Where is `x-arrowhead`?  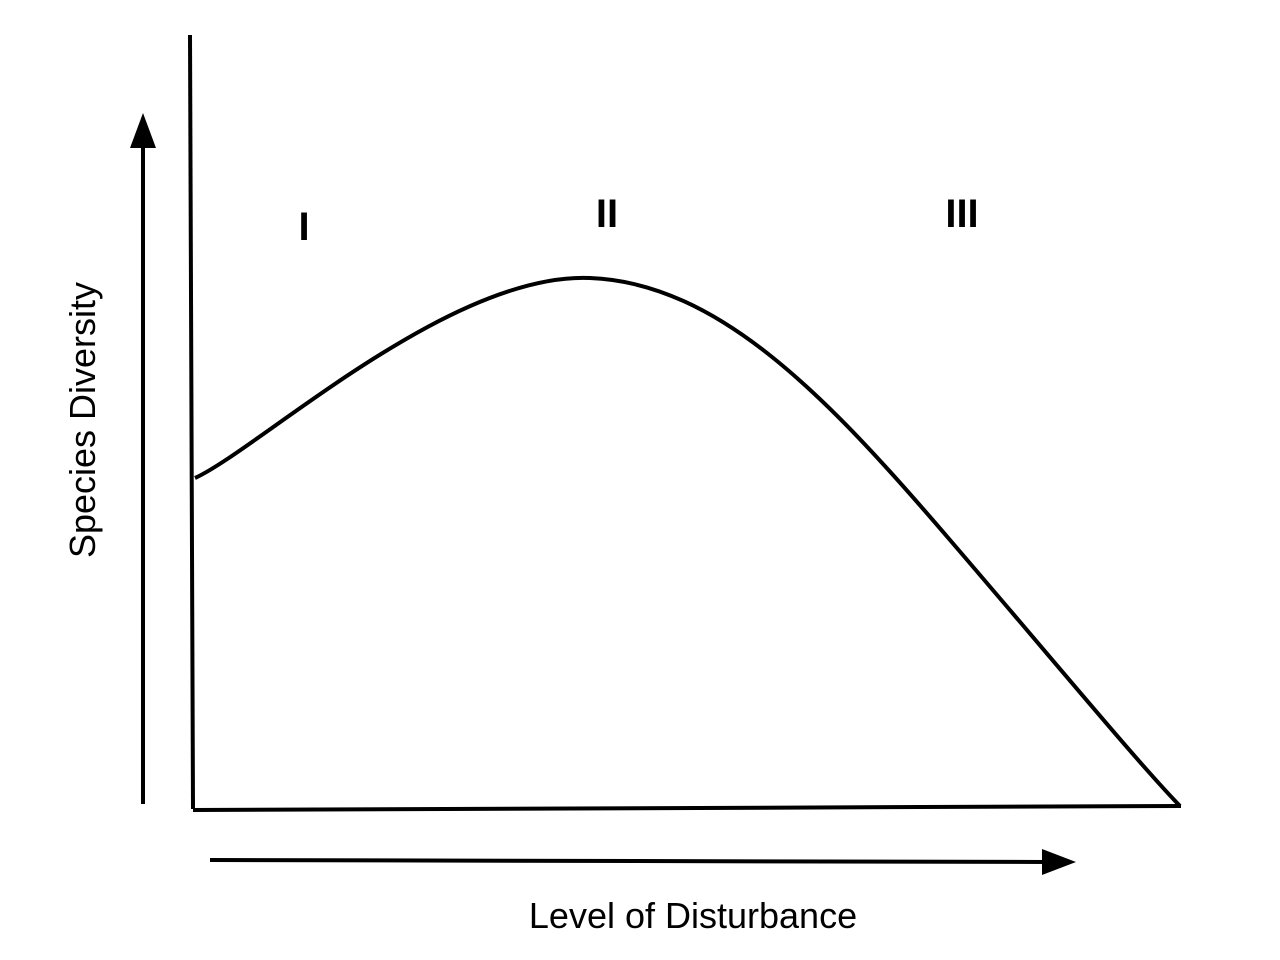
x-arrowhead is located at coordinates (1059, 862).